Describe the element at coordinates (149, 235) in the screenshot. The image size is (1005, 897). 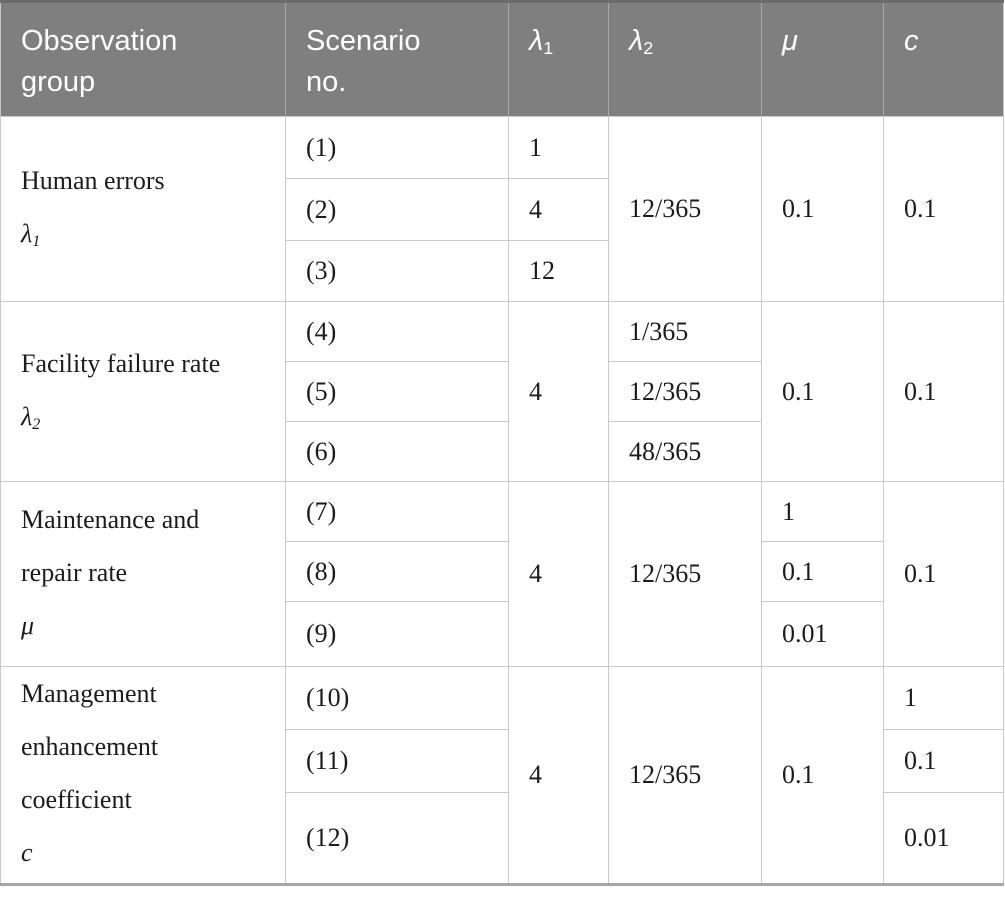
I see `group-symbol: λ1` at that location.